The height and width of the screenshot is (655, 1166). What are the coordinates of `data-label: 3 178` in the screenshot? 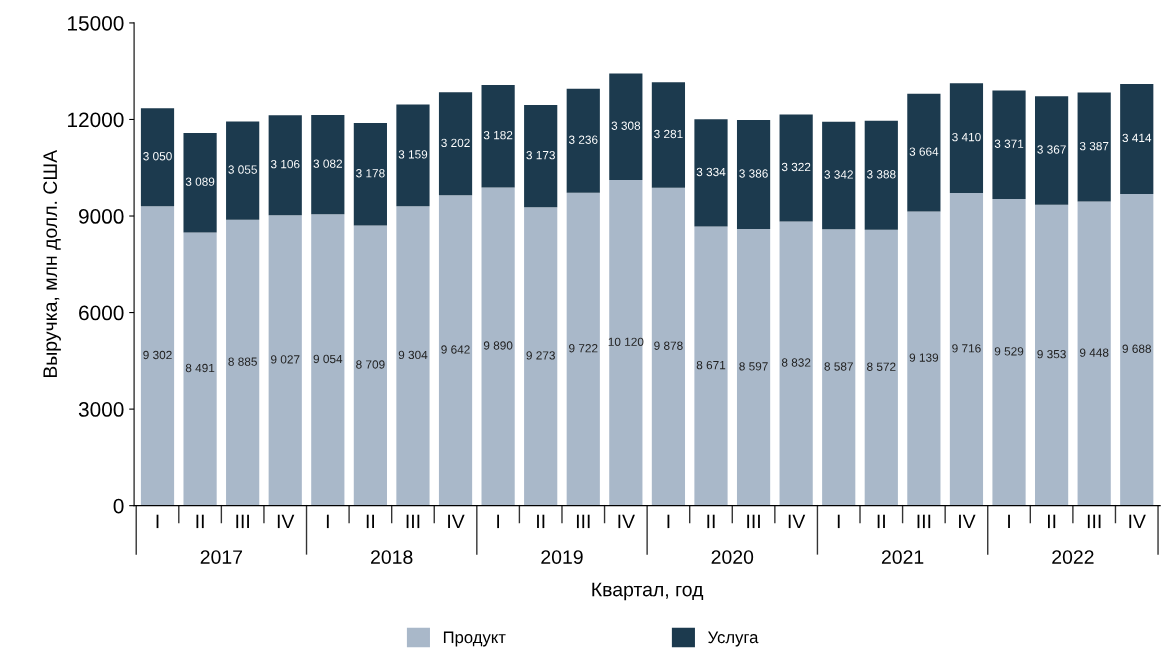 It's located at (370, 173).